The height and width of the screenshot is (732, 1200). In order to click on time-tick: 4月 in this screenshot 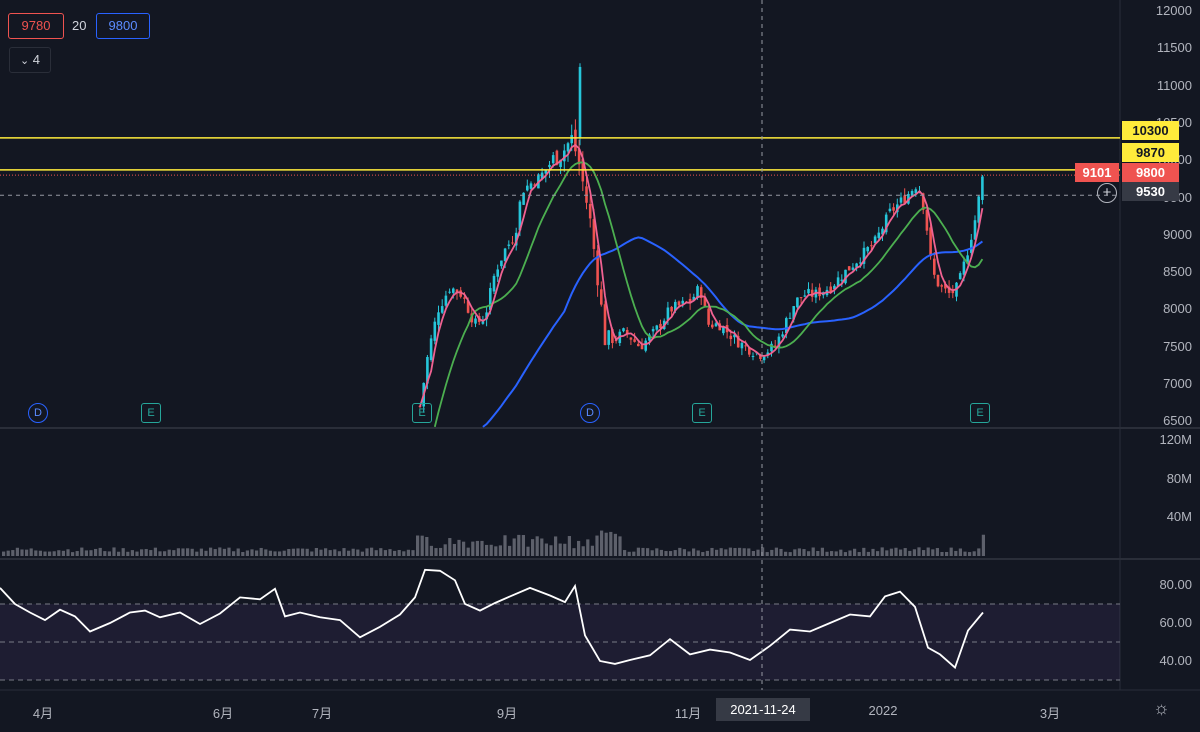, I will do `click(43, 713)`.